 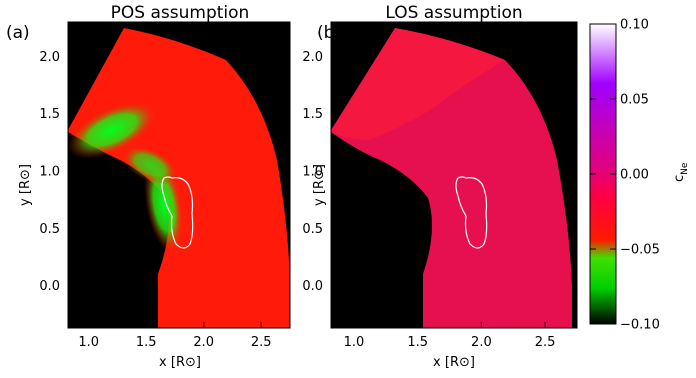 I want to click on panel-b-ytick-label: 1.5, so click(x=312, y=114).